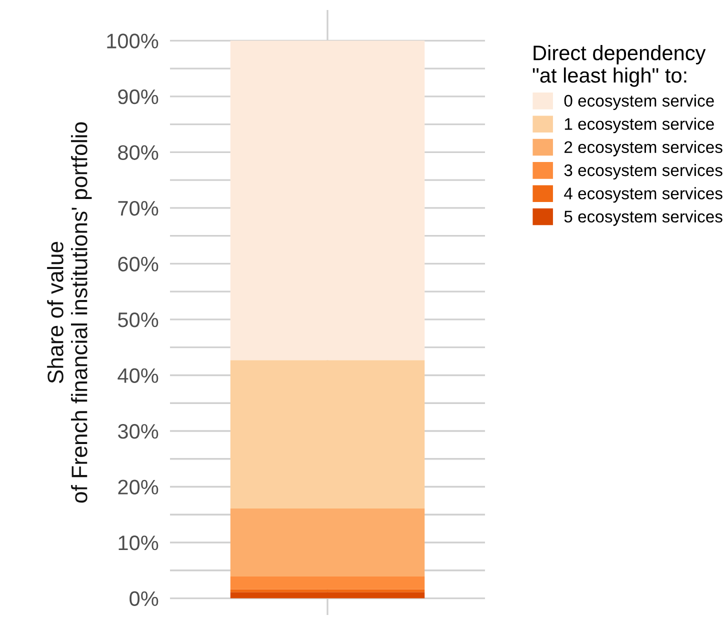 This screenshot has height=620, width=727. I want to click on legend-title: Direct dependency "at least high" to:, so click(619, 66).